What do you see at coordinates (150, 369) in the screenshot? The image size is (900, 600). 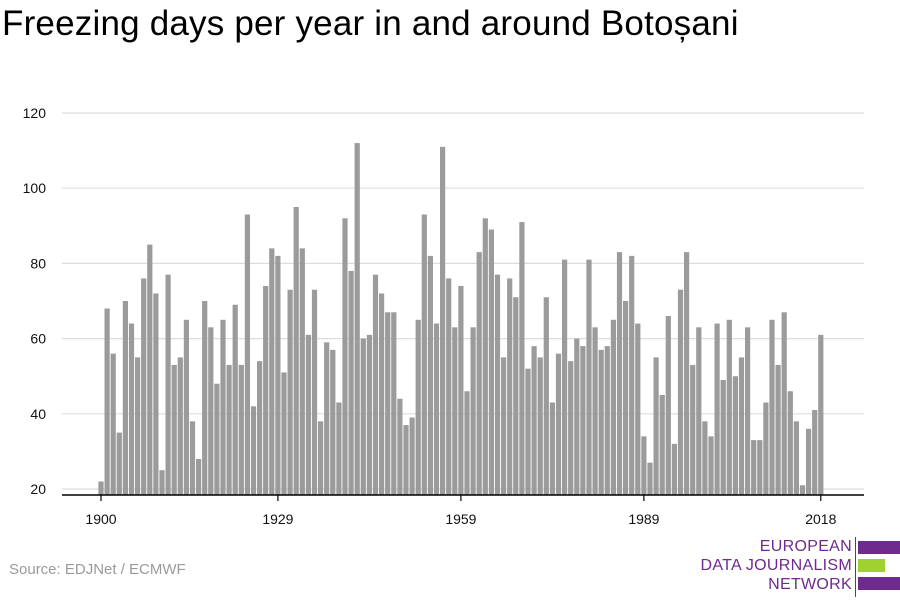 I see `bar-1908` at bounding box center [150, 369].